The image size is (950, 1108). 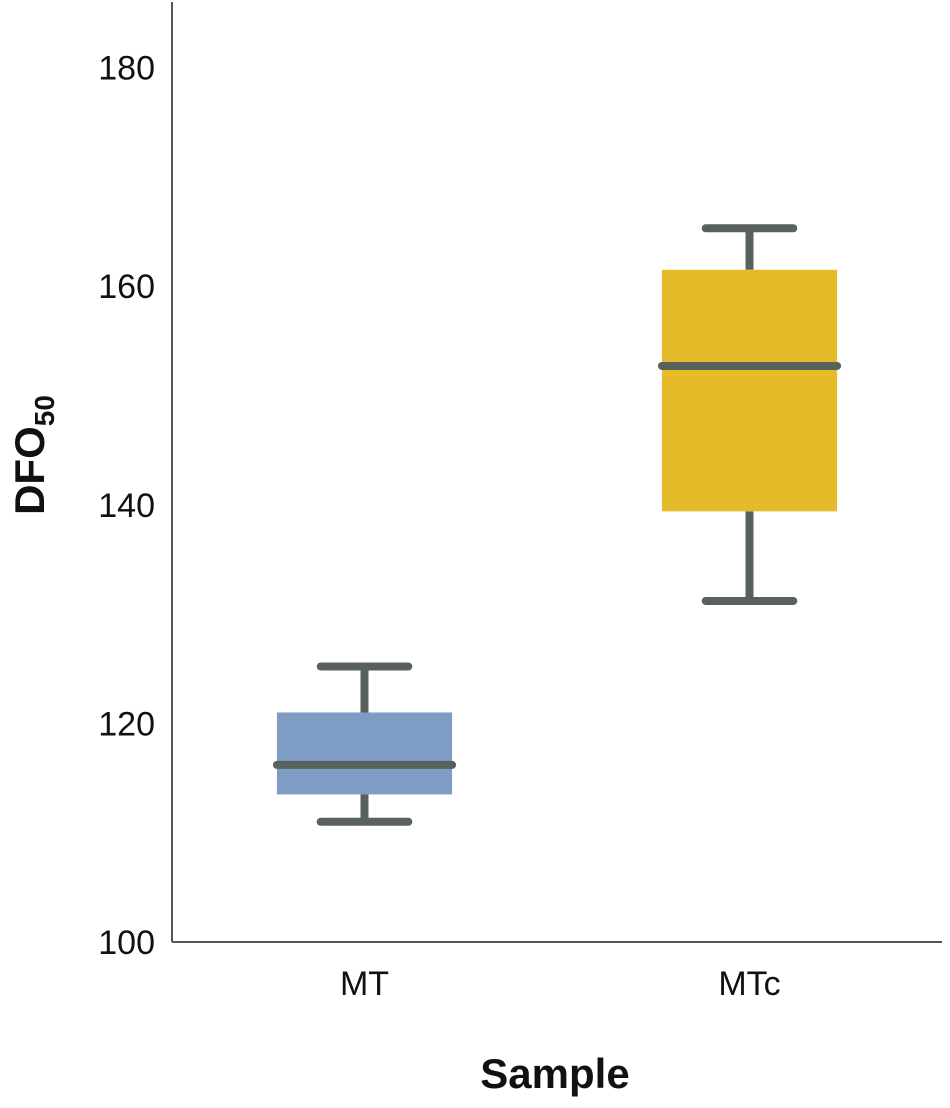 I want to click on box-mtc, so click(x=749, y=414).